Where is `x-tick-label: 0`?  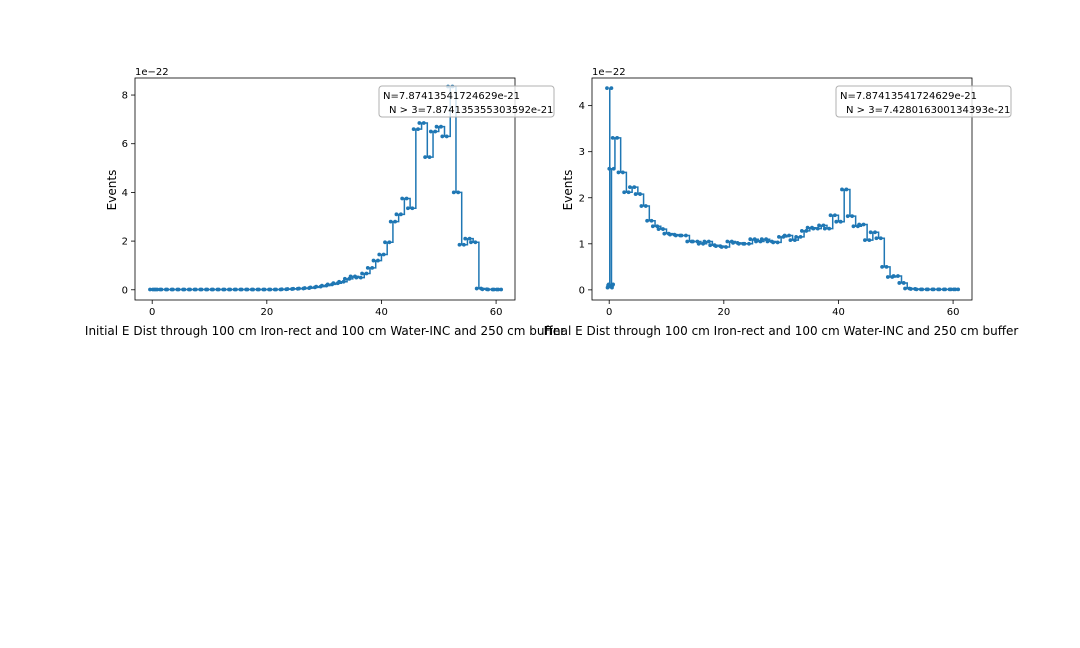 x-tick-label: 0 is located at coordinates (609, 312).